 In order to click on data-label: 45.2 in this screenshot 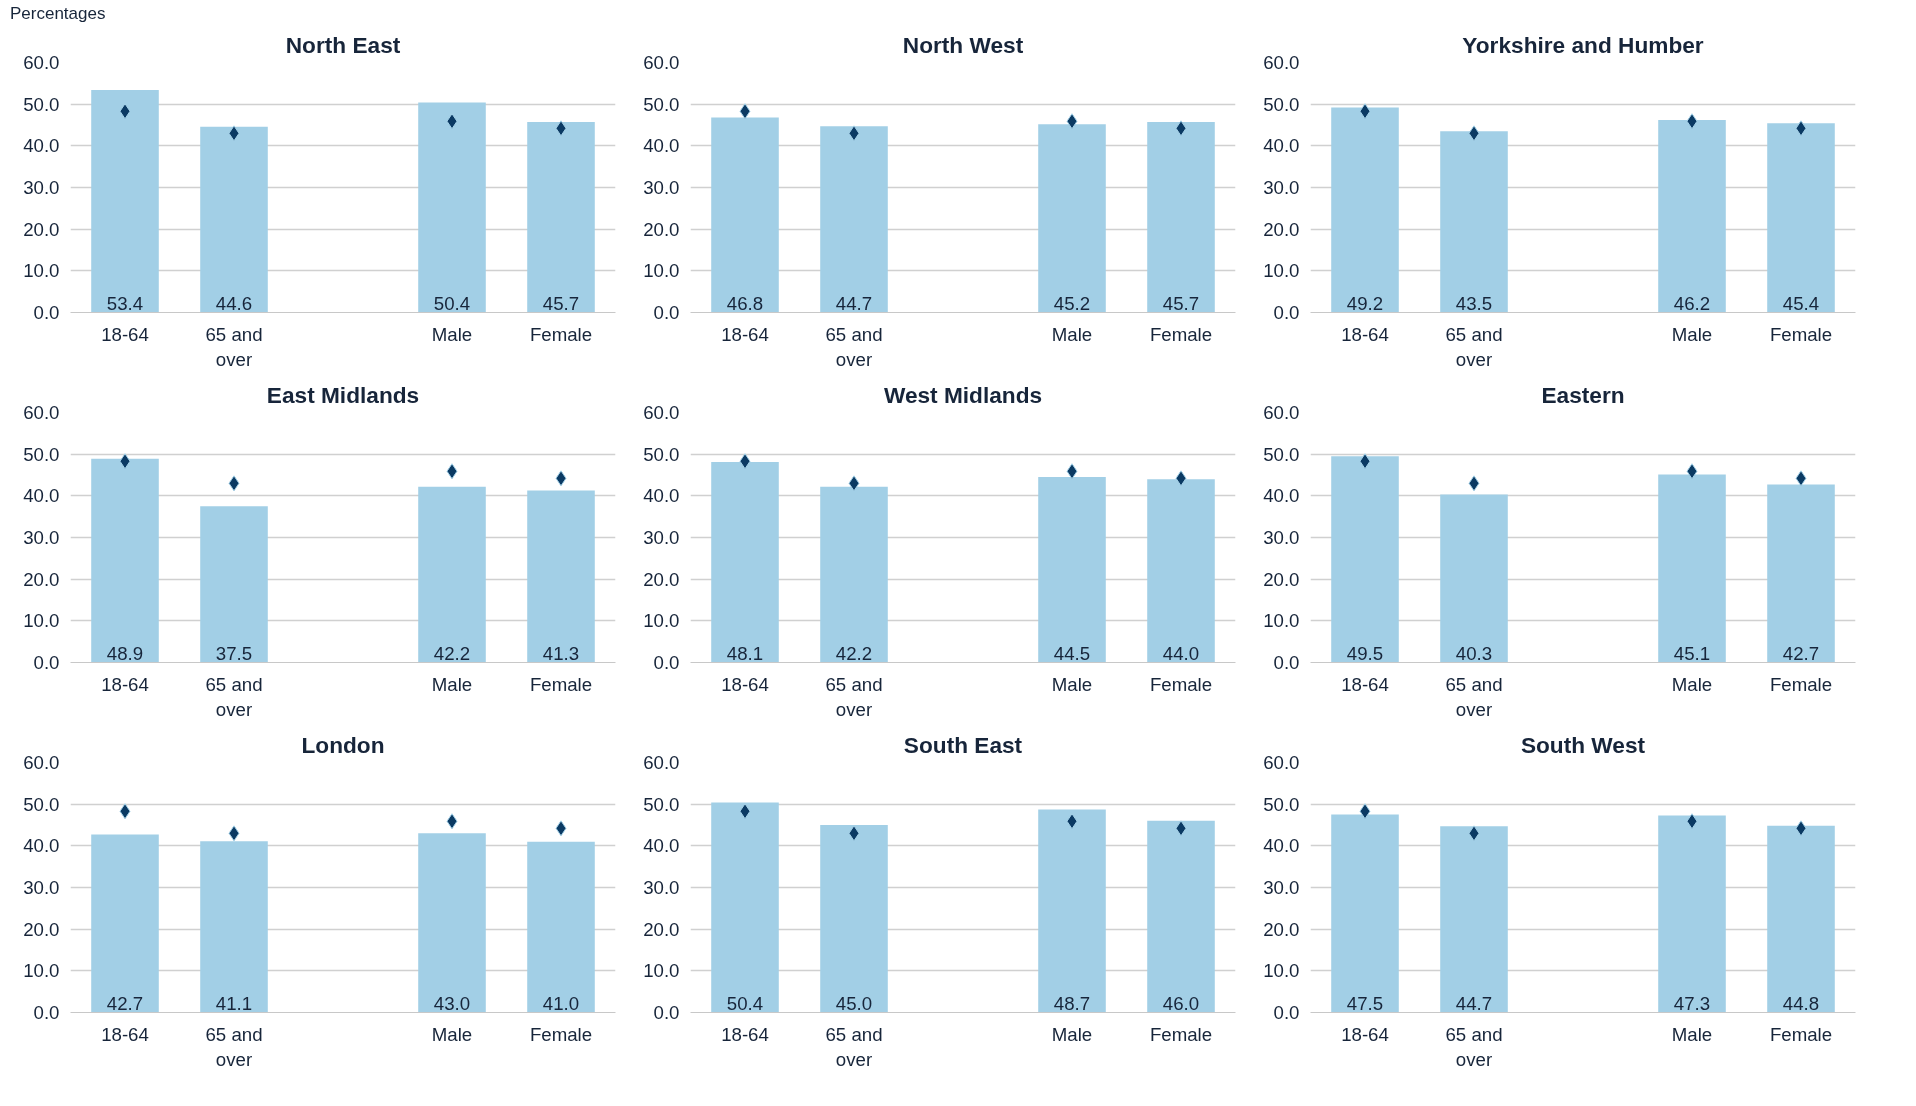, I will do `click(1072, 303)`.